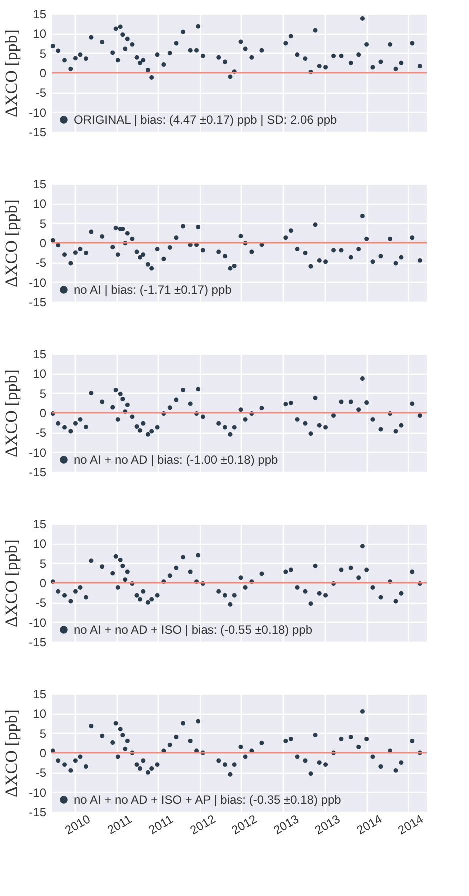 This screenshot has height=896, width=469. What do you see at coordinates (206, 120) in the screenshot?
I see `legend-label: ORIGINAL | bias: (4.47 ±0.17) ppb | SD: 2.06 ppb` at bounding box center [206, 120].